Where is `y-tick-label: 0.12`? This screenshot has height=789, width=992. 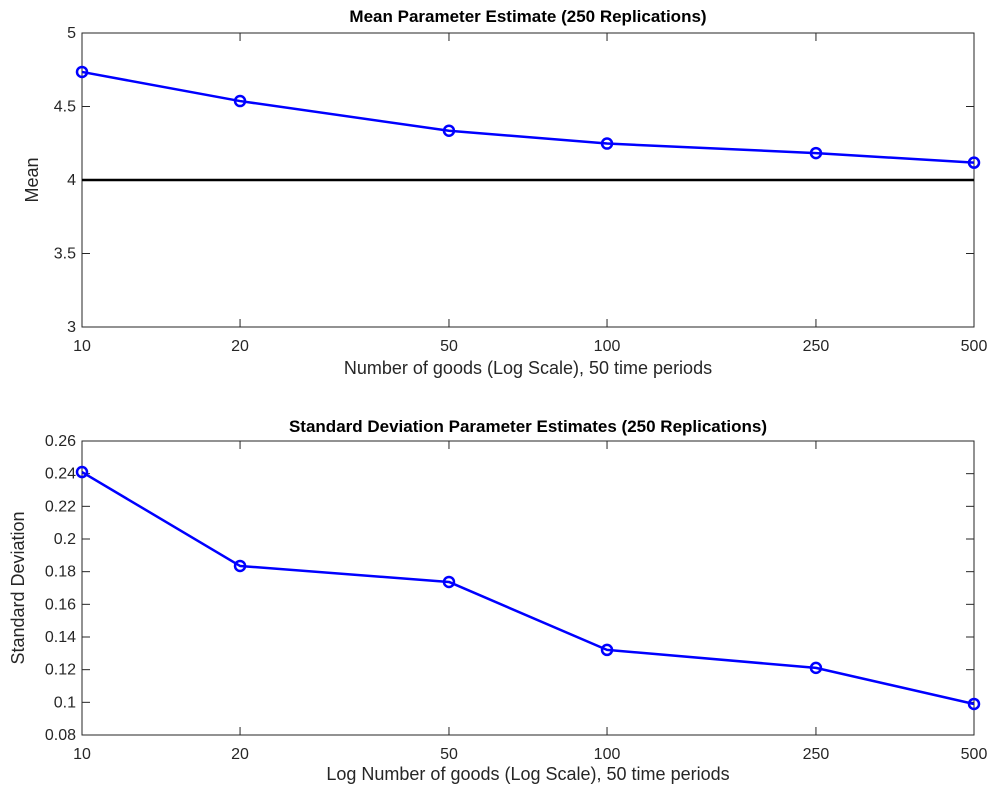 y-tick-label: 0.12 is located at coordinates (60, 670).